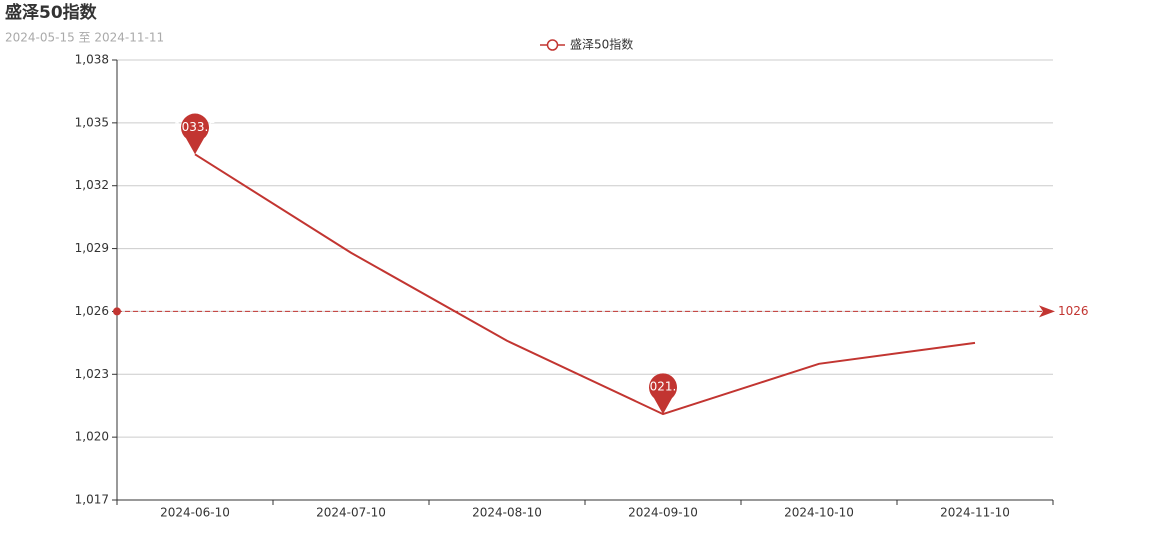 The width and height of the screenshot is (1170, 560). Describe the element at coordinates (975, 513) in the screenshot. I see `x-tick-label: 2024-11-10` at that location.